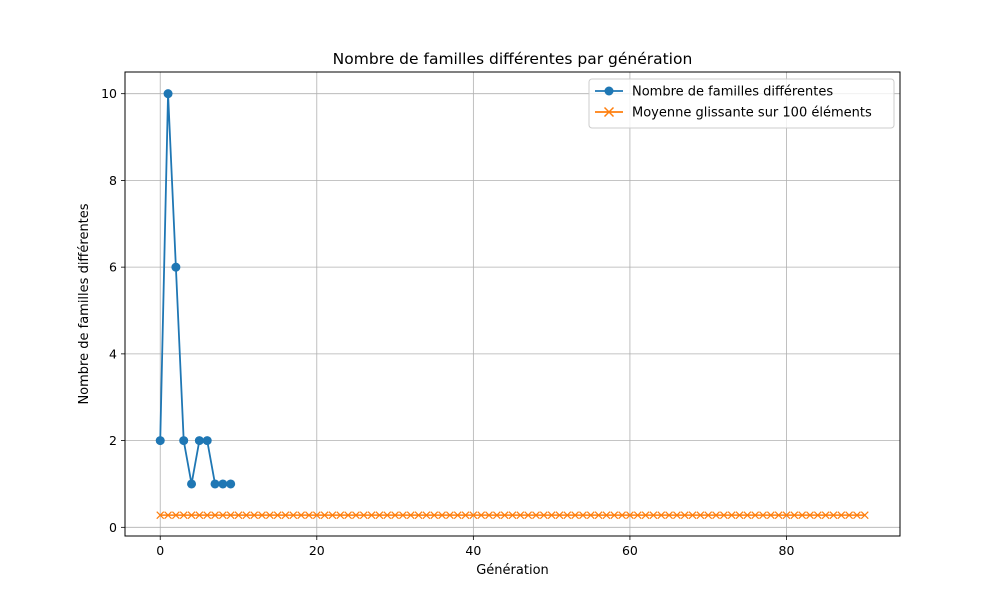 The width and height of the screenshot is (1000, 600). I want to click on x-tick-label: 40, so click(473, 550).